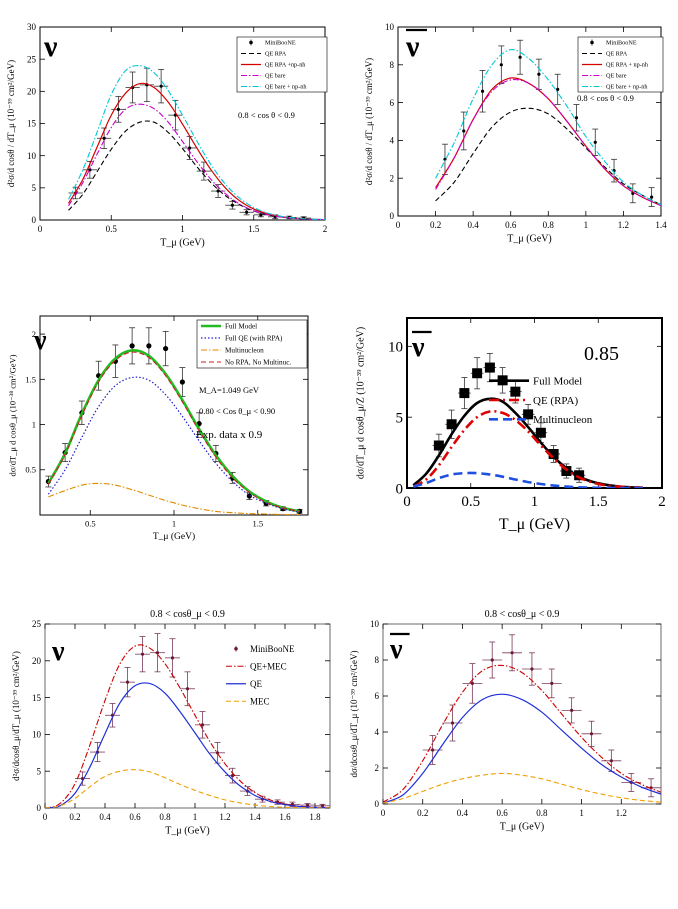  I want to click on series-line-full-model, so click(173, 431).